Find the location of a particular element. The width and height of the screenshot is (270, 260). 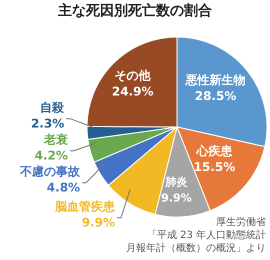

data-label: 4.8% is located at coordinates (63, 187).